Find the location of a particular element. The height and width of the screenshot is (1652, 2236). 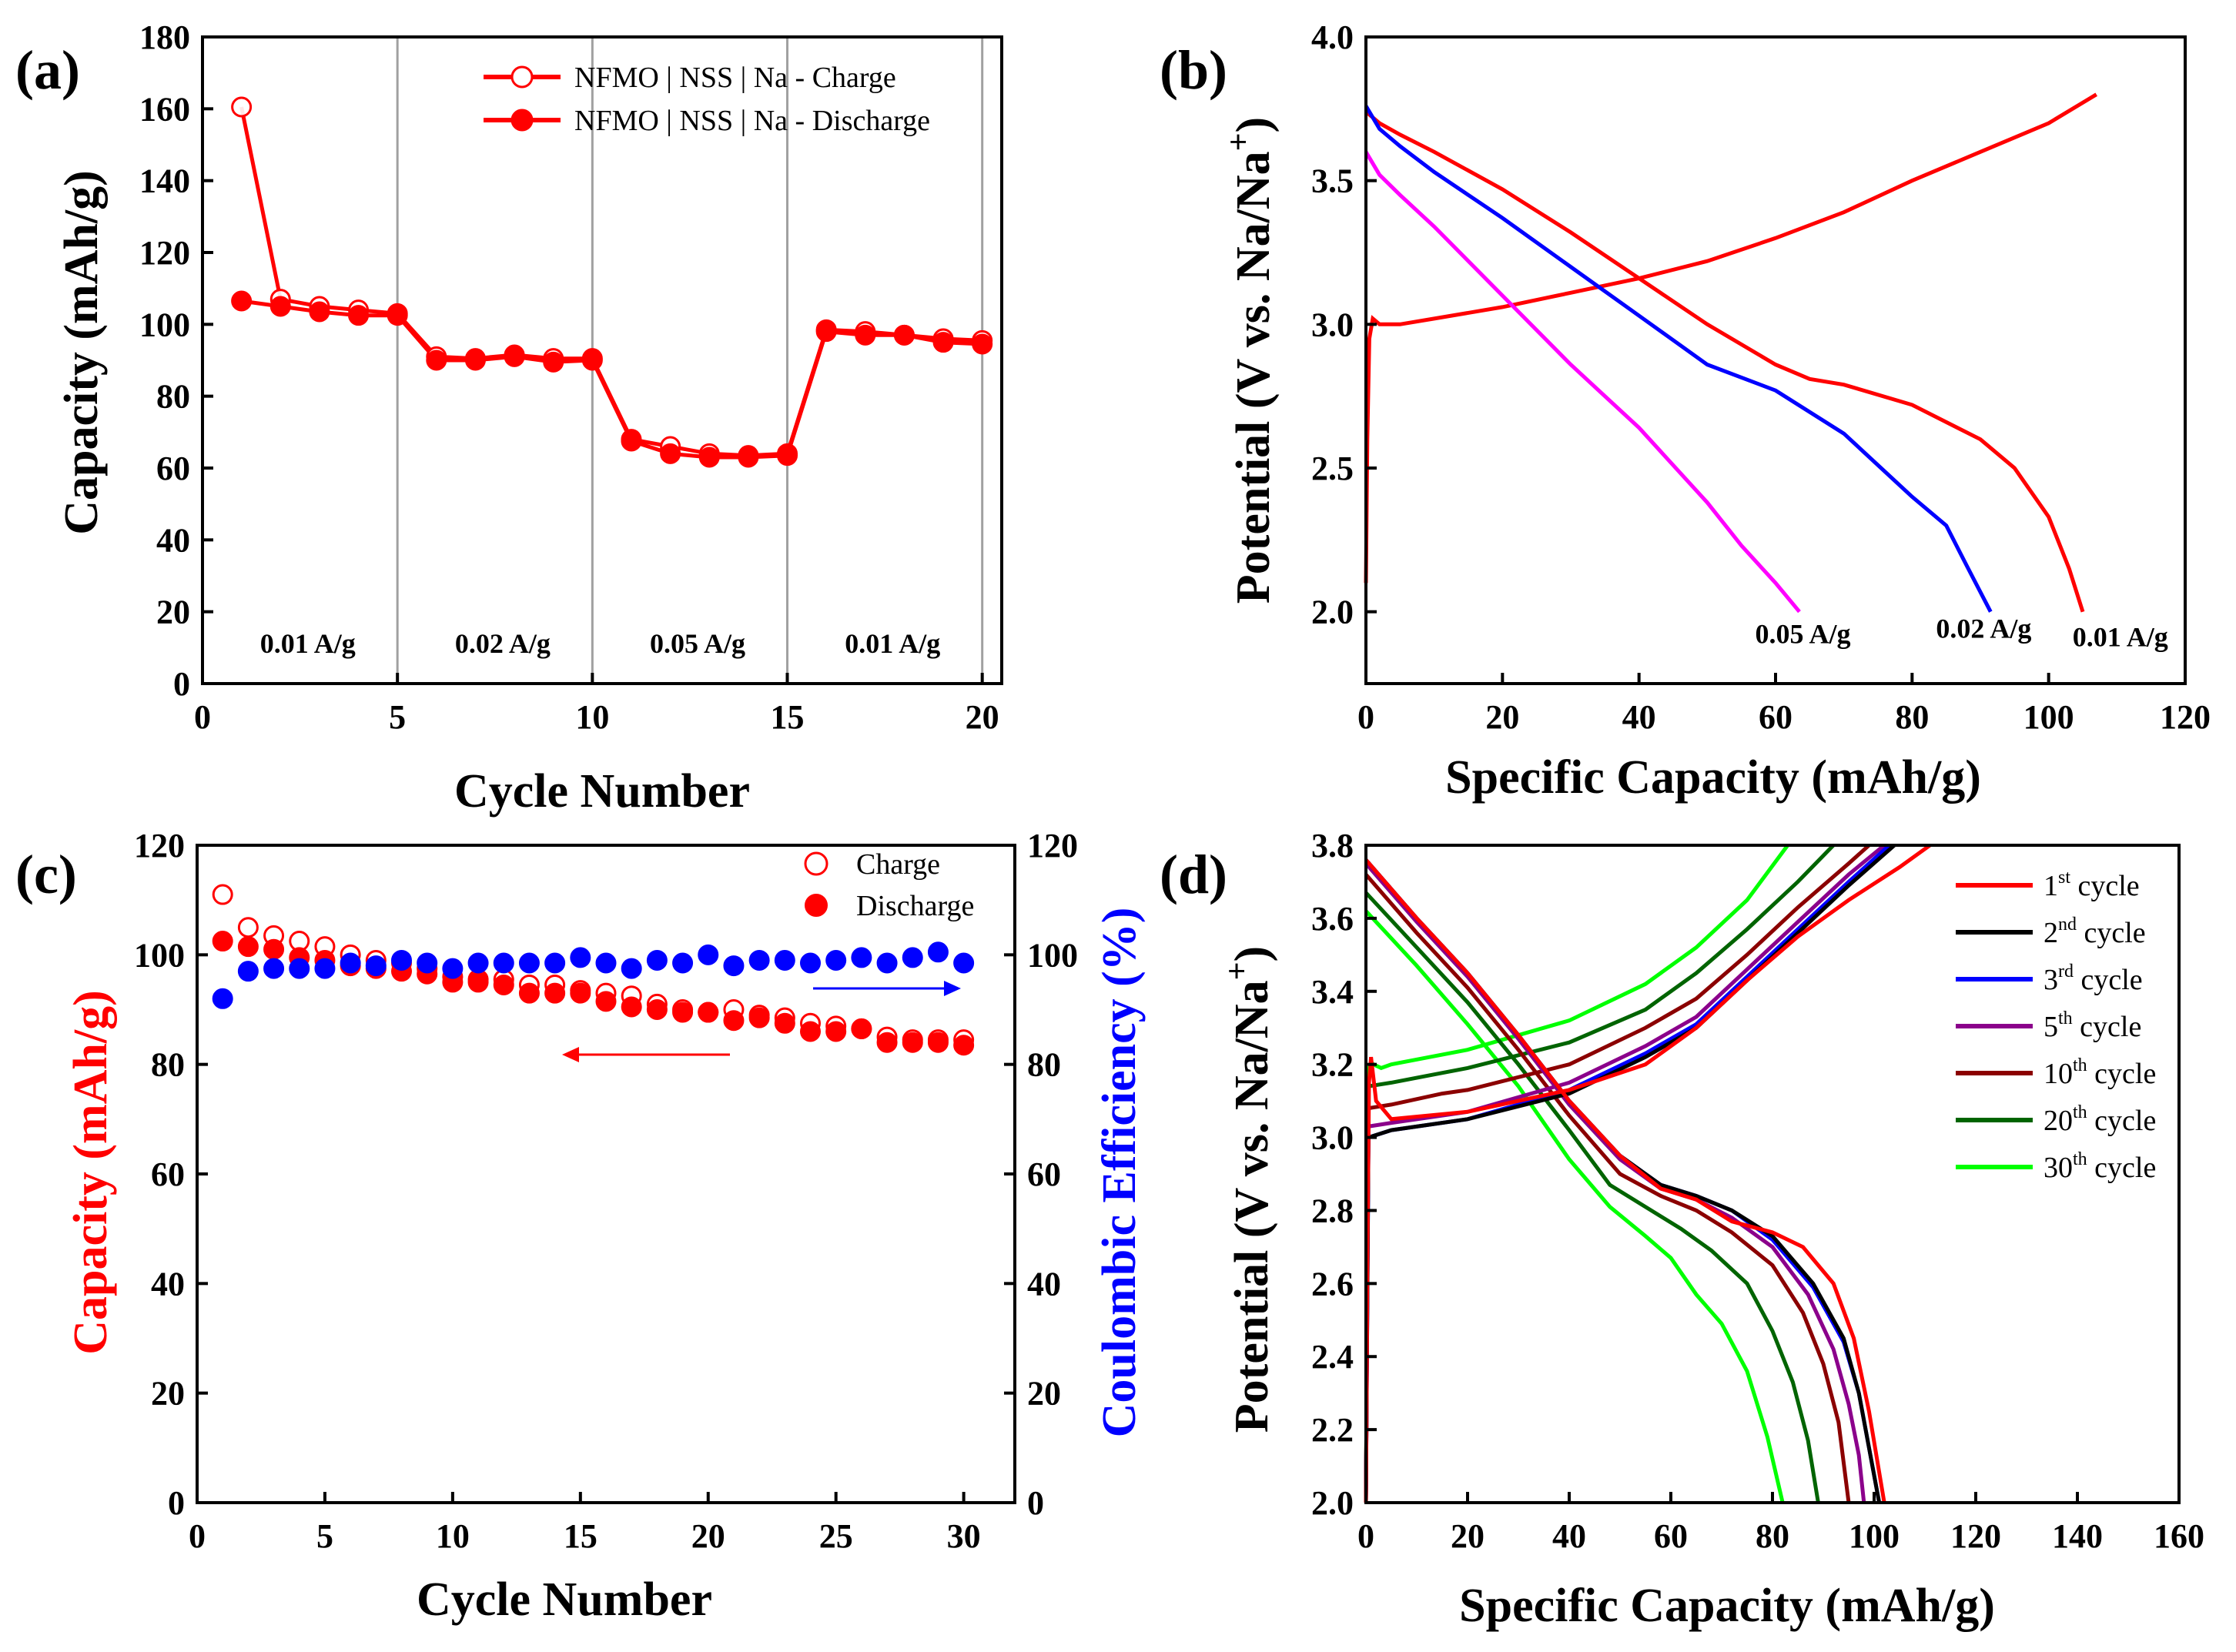

legend-label-charge: NFMO | NSS | Na - Charge is located at coordinates (735, 78).